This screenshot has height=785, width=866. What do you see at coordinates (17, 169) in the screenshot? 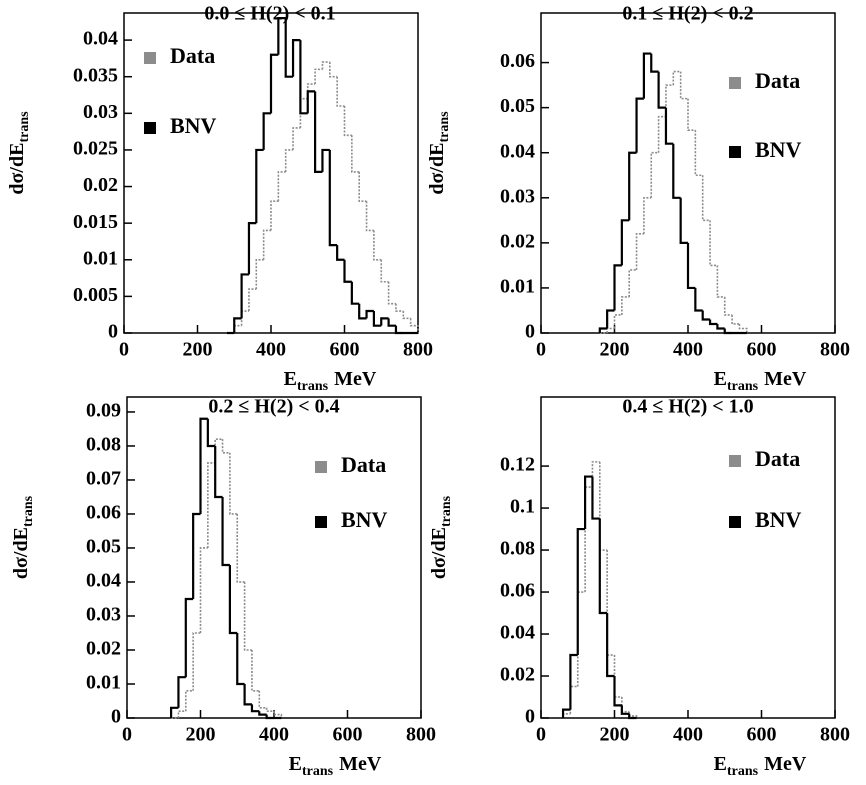
I see `y-label-main: dσ/dE` at bounding box center [17, 169].